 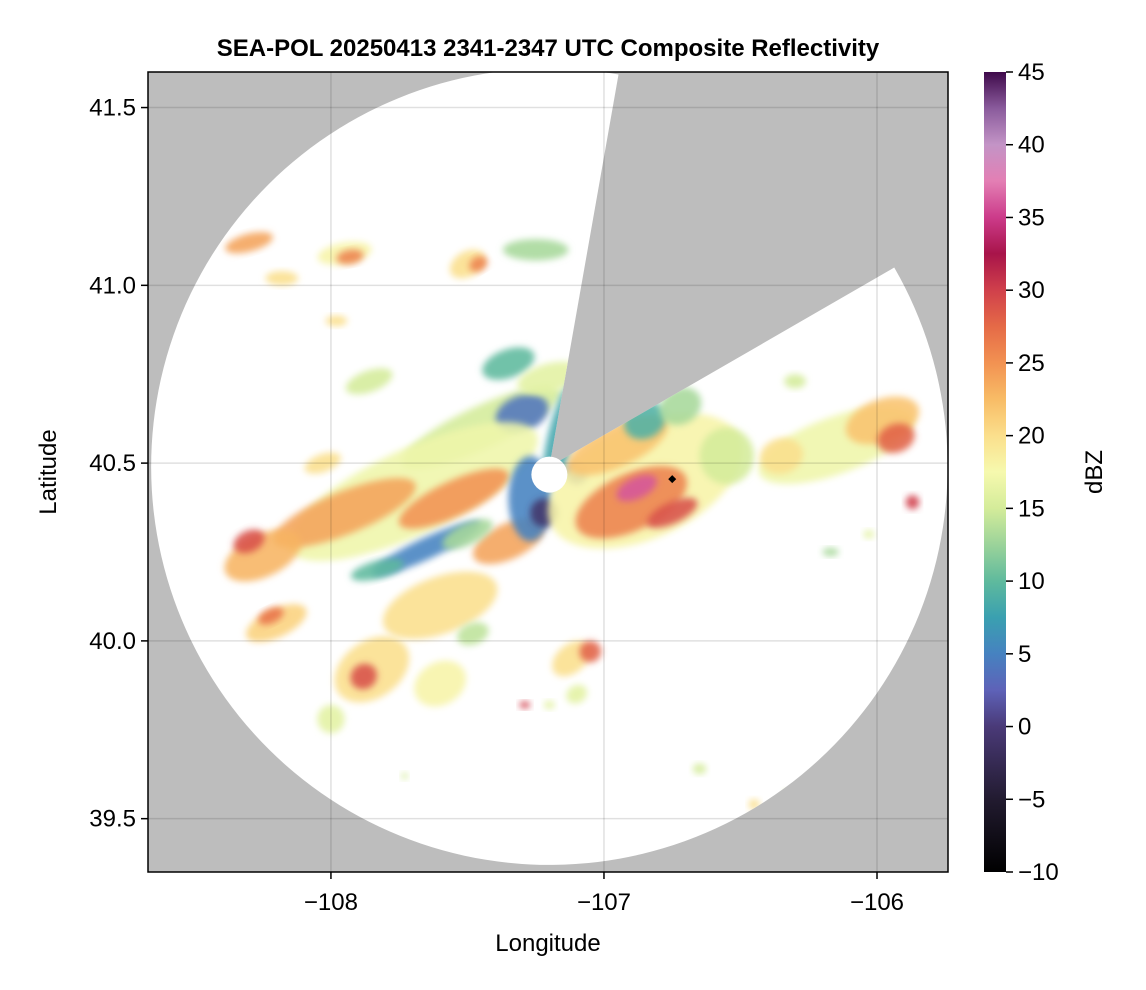 What do you see at coordinates (1094, 472) in the screenshot?
I see `colorbar-label: dBZ` at bounding box center [1094, 472].